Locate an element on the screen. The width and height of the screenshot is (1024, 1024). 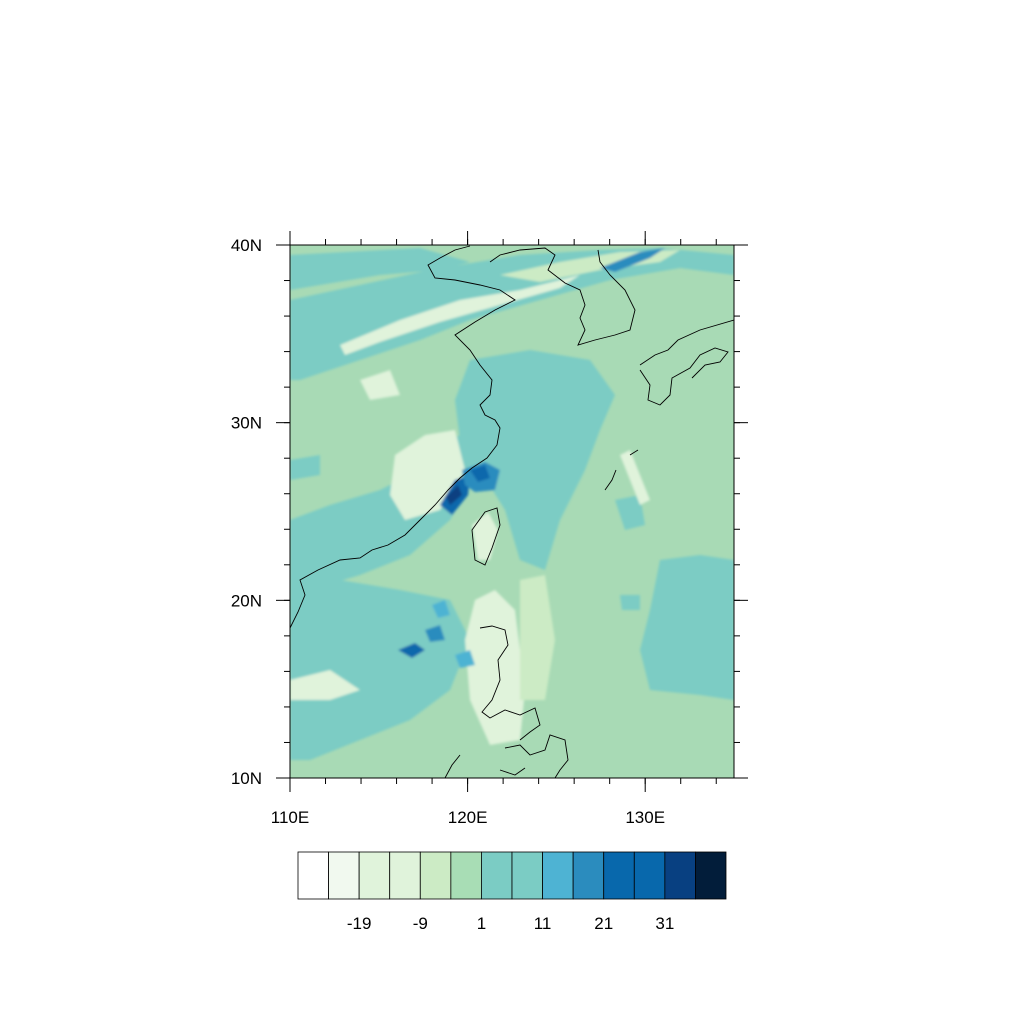
coastline-luzon is located at coordinates (510, 683).